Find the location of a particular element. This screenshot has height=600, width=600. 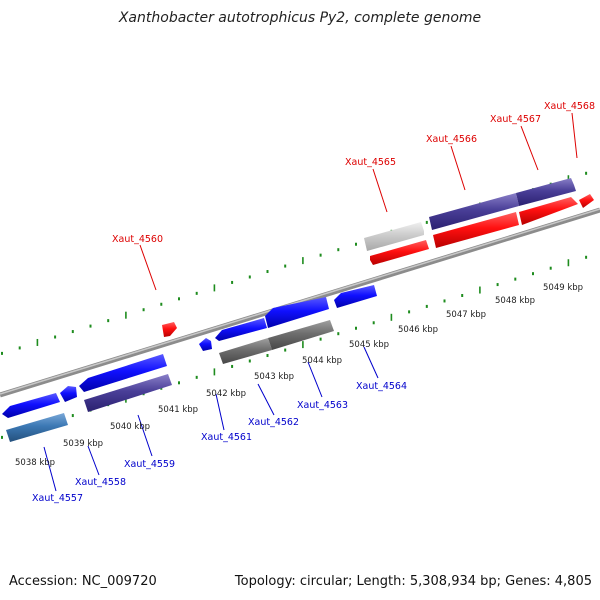

gene-xaut-4561-grey is located at coordinates (245, 351).